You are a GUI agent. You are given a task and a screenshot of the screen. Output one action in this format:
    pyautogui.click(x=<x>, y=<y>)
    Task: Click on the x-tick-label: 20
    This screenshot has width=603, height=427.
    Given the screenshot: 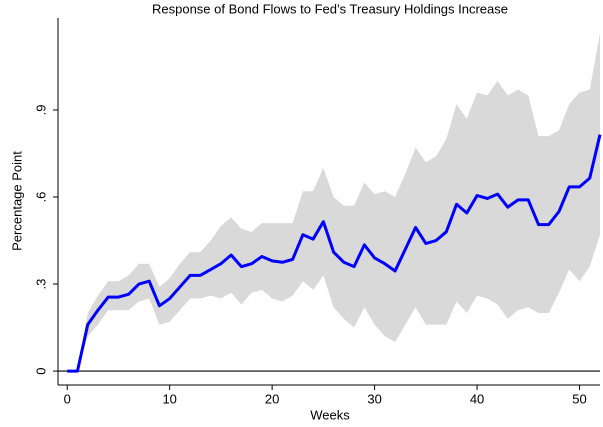 What is the action you would take?
    pyautogui.click(x=272, y=398)
    